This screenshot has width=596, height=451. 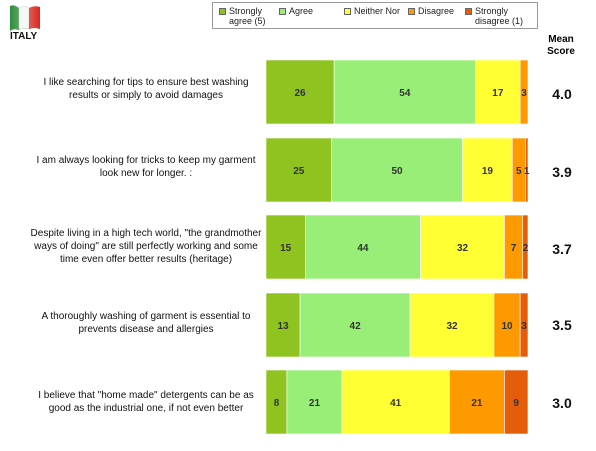 What do you see at coordinates (561, 39) in the screenshot?
I see `mean-header-line1: Mean` at bounding box center [561, 39].